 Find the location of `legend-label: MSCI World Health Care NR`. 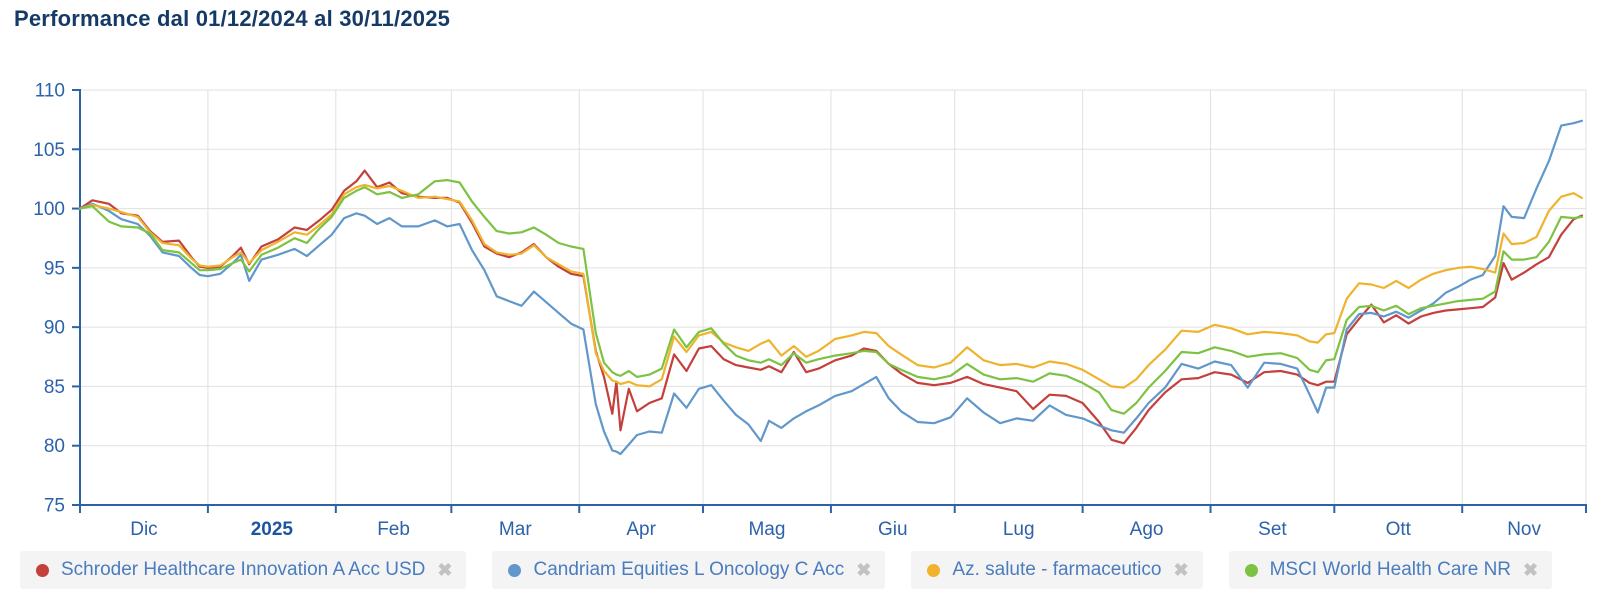

legend-label: MSCI World Health Care NR is located at coordinates (1390, 569).